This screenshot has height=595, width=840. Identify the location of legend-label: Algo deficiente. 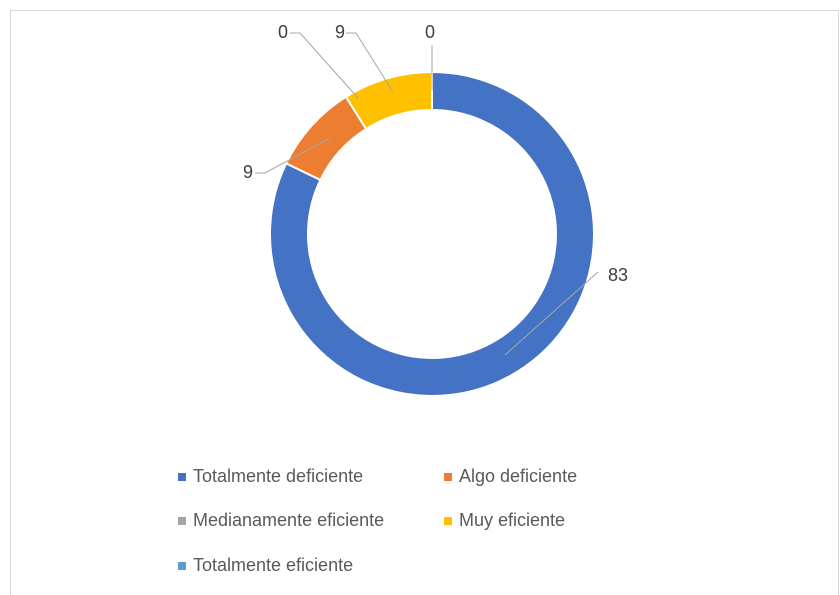
(518, 476).